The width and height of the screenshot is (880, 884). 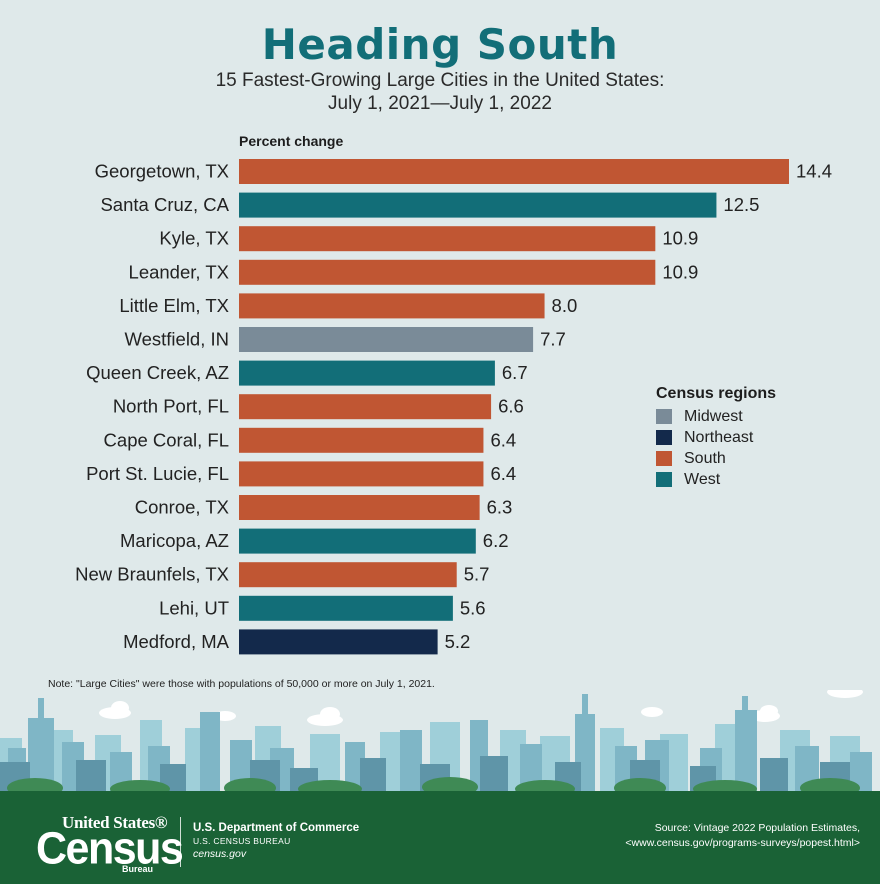 What do you see at coordinates (481, 708) in the screenshot?
I see `clouds` at bounding box center [481, 708].